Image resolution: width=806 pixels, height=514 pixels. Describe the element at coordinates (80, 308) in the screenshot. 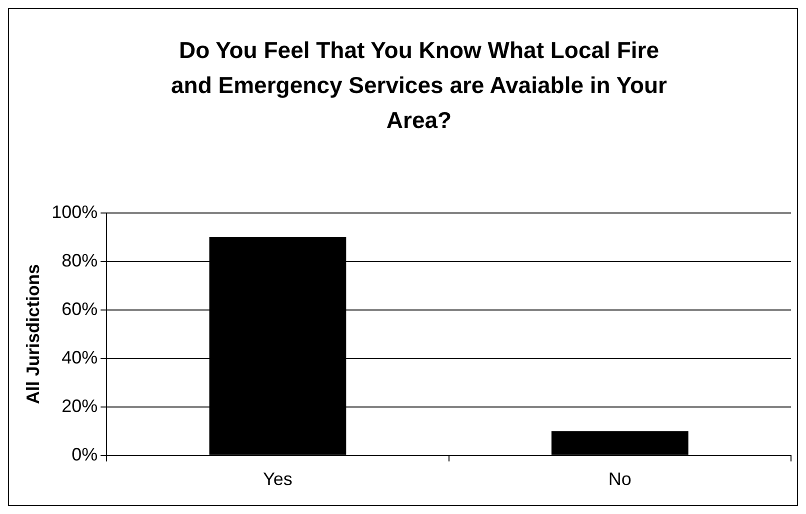

I see `y-tick-label: 60%` at that location.